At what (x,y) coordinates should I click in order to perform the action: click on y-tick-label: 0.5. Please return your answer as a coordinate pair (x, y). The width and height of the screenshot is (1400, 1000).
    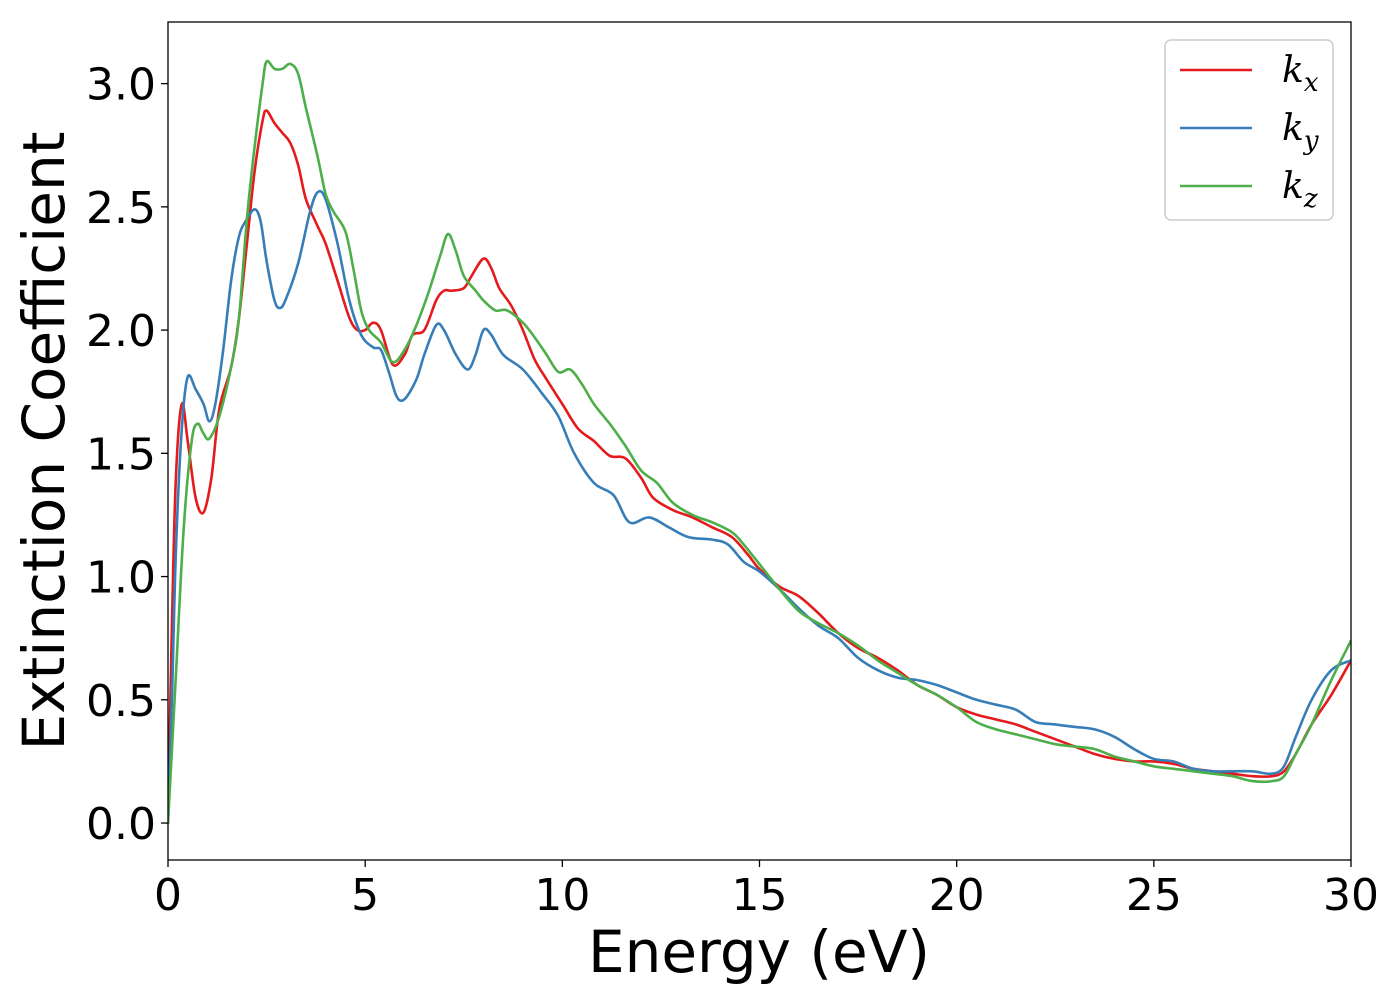
    Looking at the image, I should click on (121, 701).